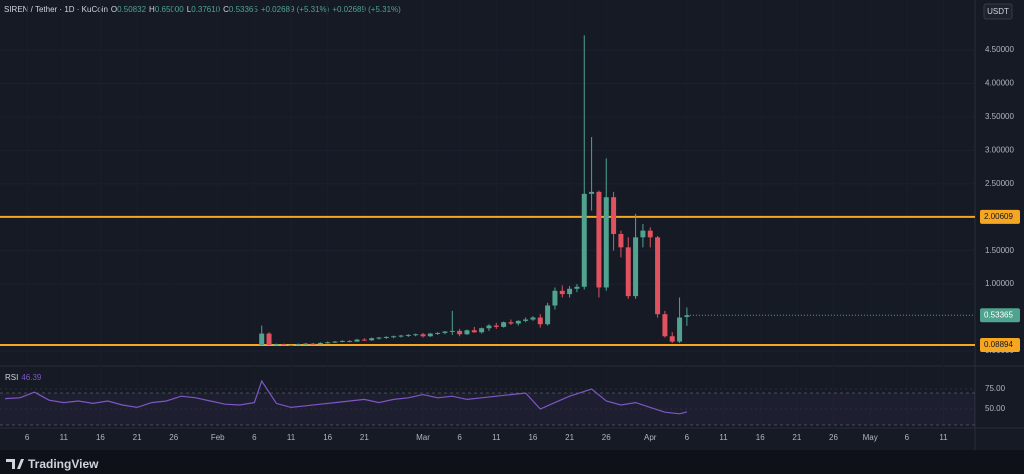 The width and height of the screenshot is (1024, 474). I want to click on ohlc-key: H, so click(152, 9).